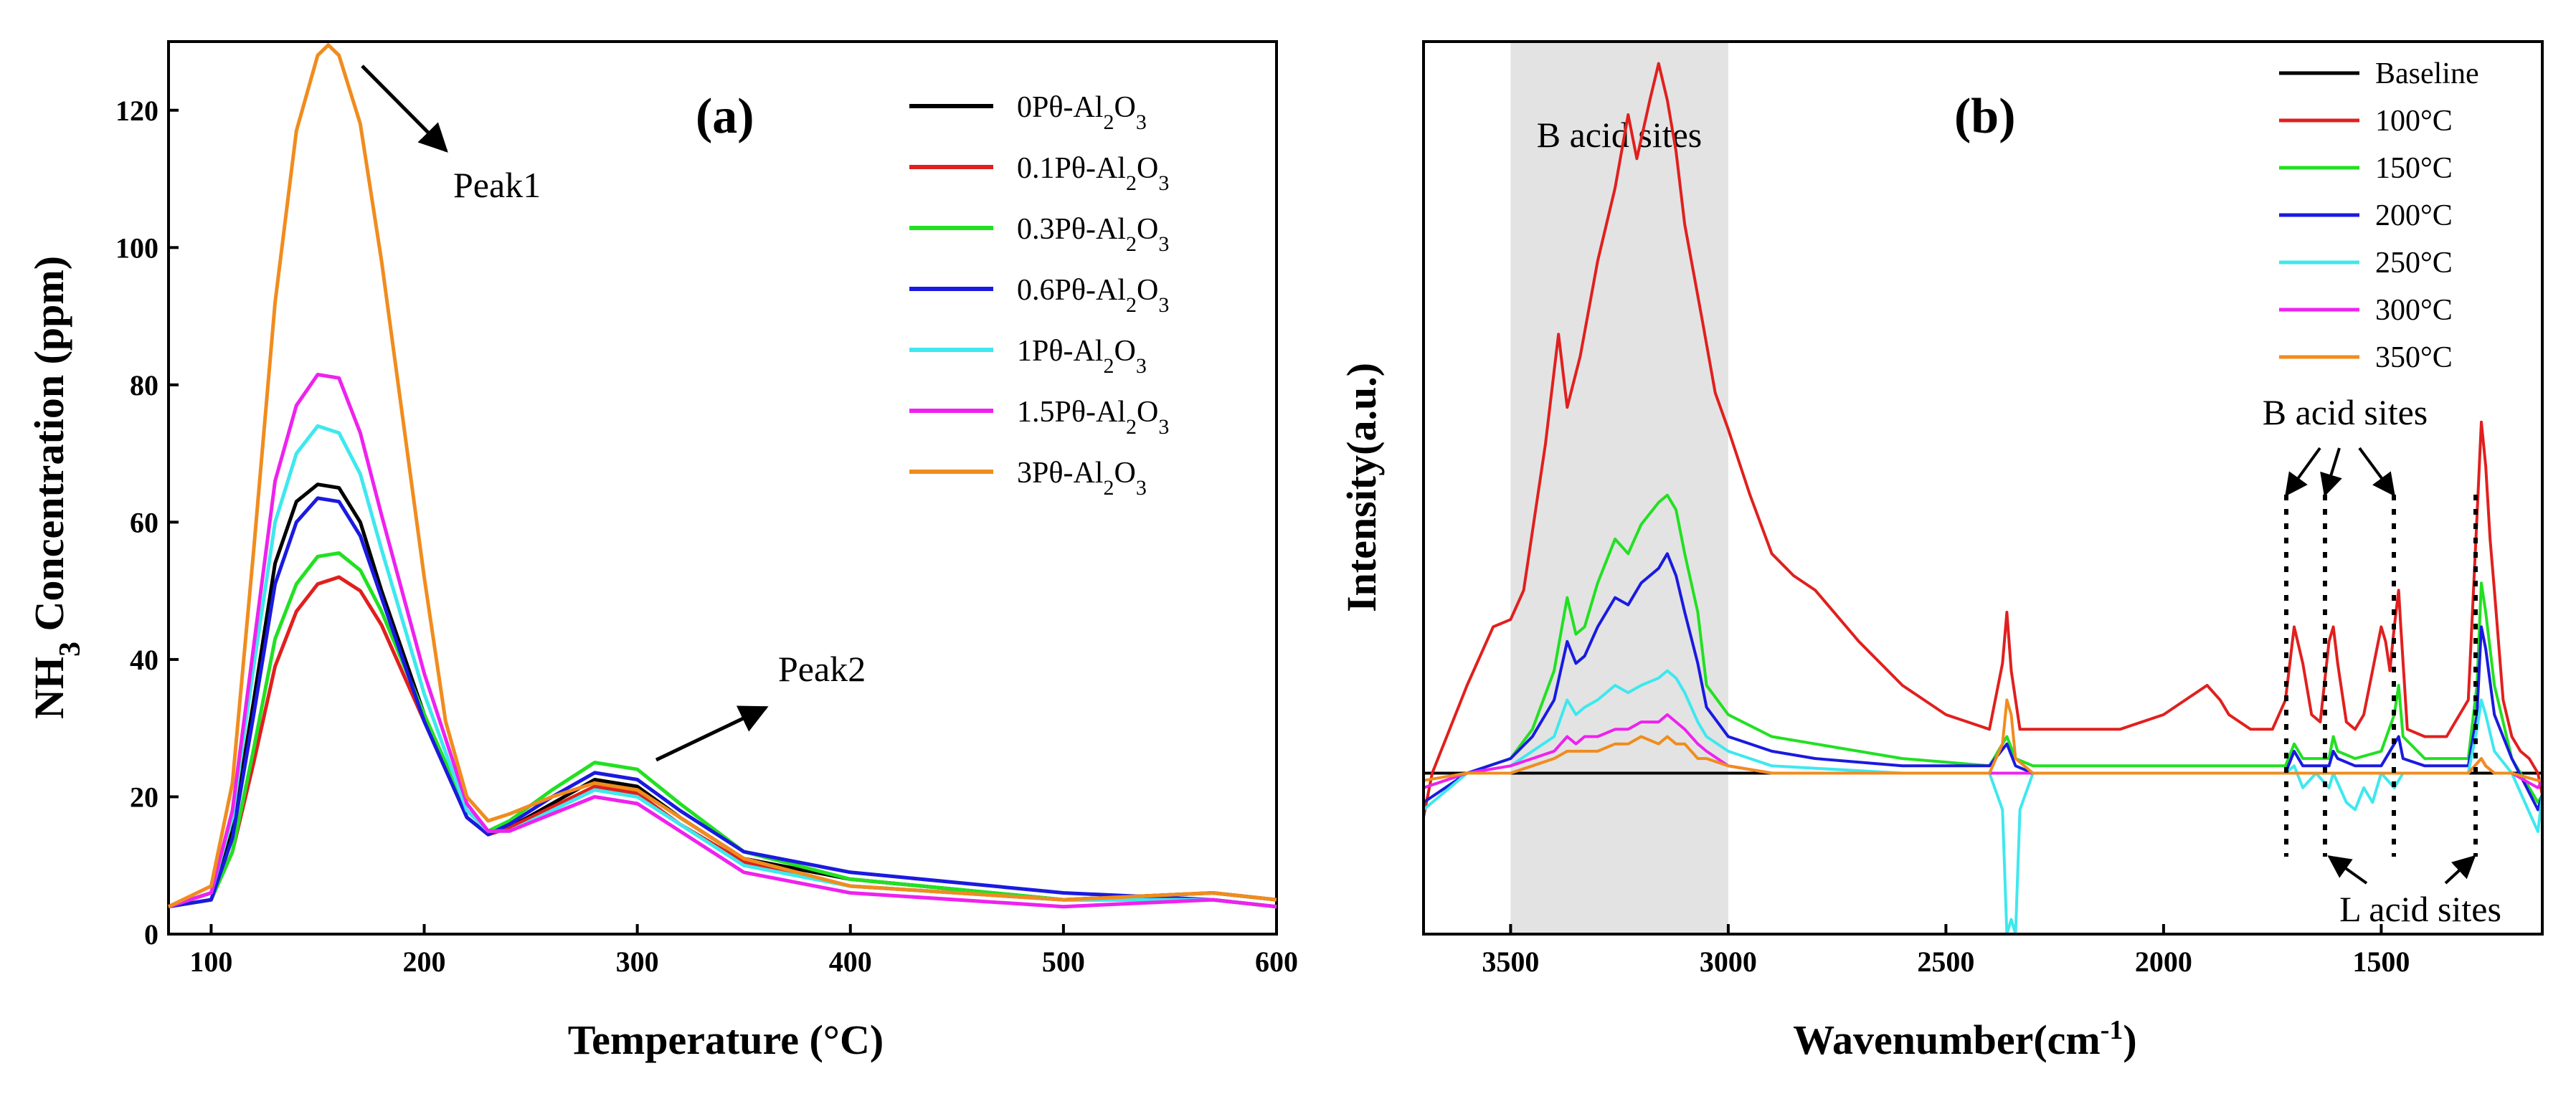 Image resolution: width=2576 pixels, height=1104 pixels. What do you see at coordinates (2427, 73) in the screenshot?
I see `b-legend-label-0: Baseline` at bounding box center [2427, 73].